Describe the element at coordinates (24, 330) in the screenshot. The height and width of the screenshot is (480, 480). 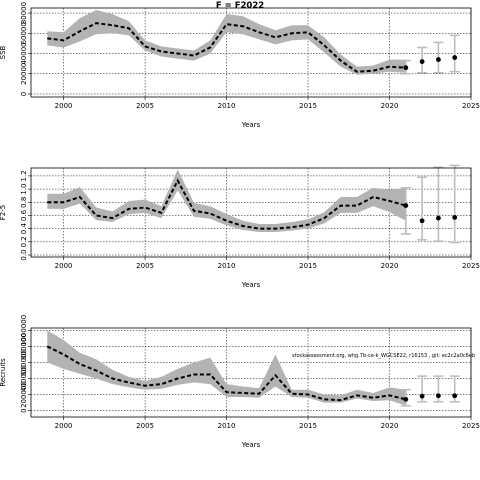
I see `y-tick-label: 1000000` at that location.